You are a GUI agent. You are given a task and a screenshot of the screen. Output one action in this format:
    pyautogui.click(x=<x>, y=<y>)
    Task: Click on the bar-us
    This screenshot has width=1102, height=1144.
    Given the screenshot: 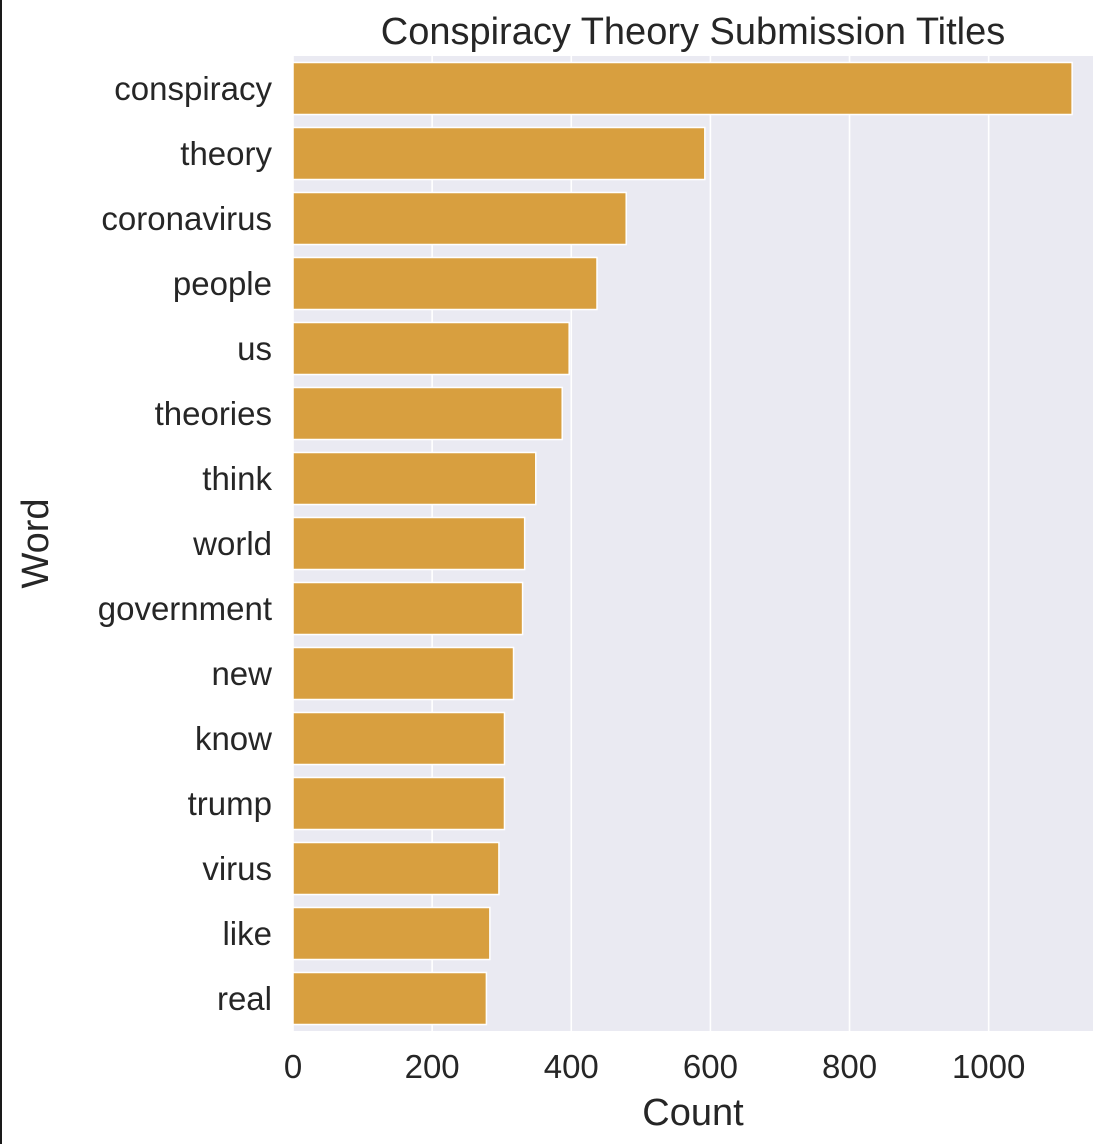 What is the action you would take?
    pyautogui.click(x=431, y=348)
    